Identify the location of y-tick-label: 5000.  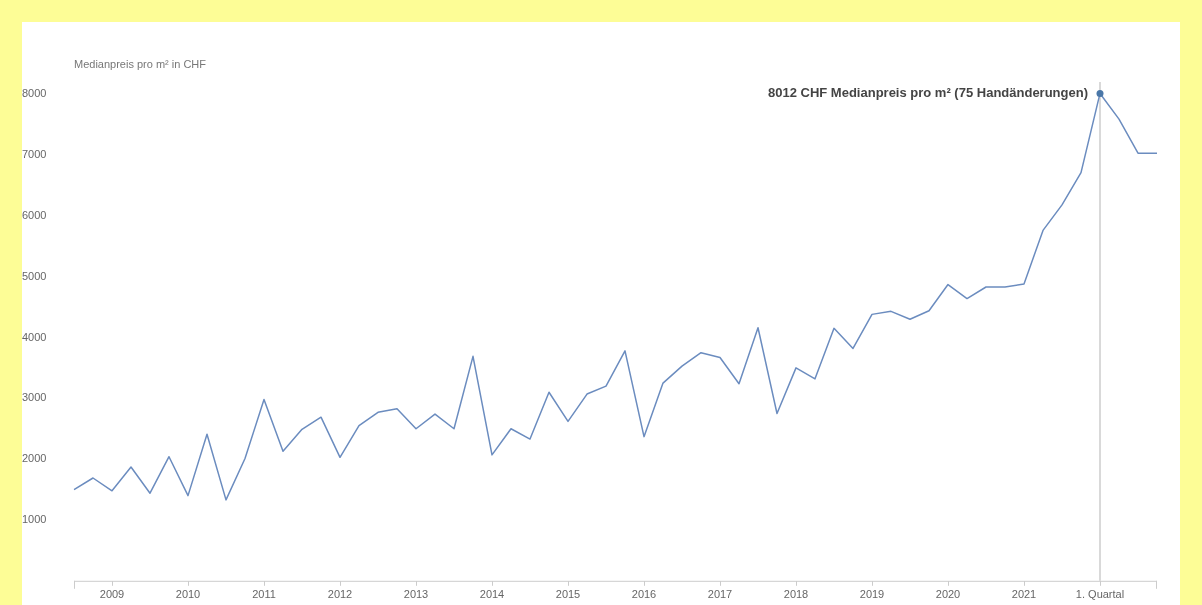
(34, 275).